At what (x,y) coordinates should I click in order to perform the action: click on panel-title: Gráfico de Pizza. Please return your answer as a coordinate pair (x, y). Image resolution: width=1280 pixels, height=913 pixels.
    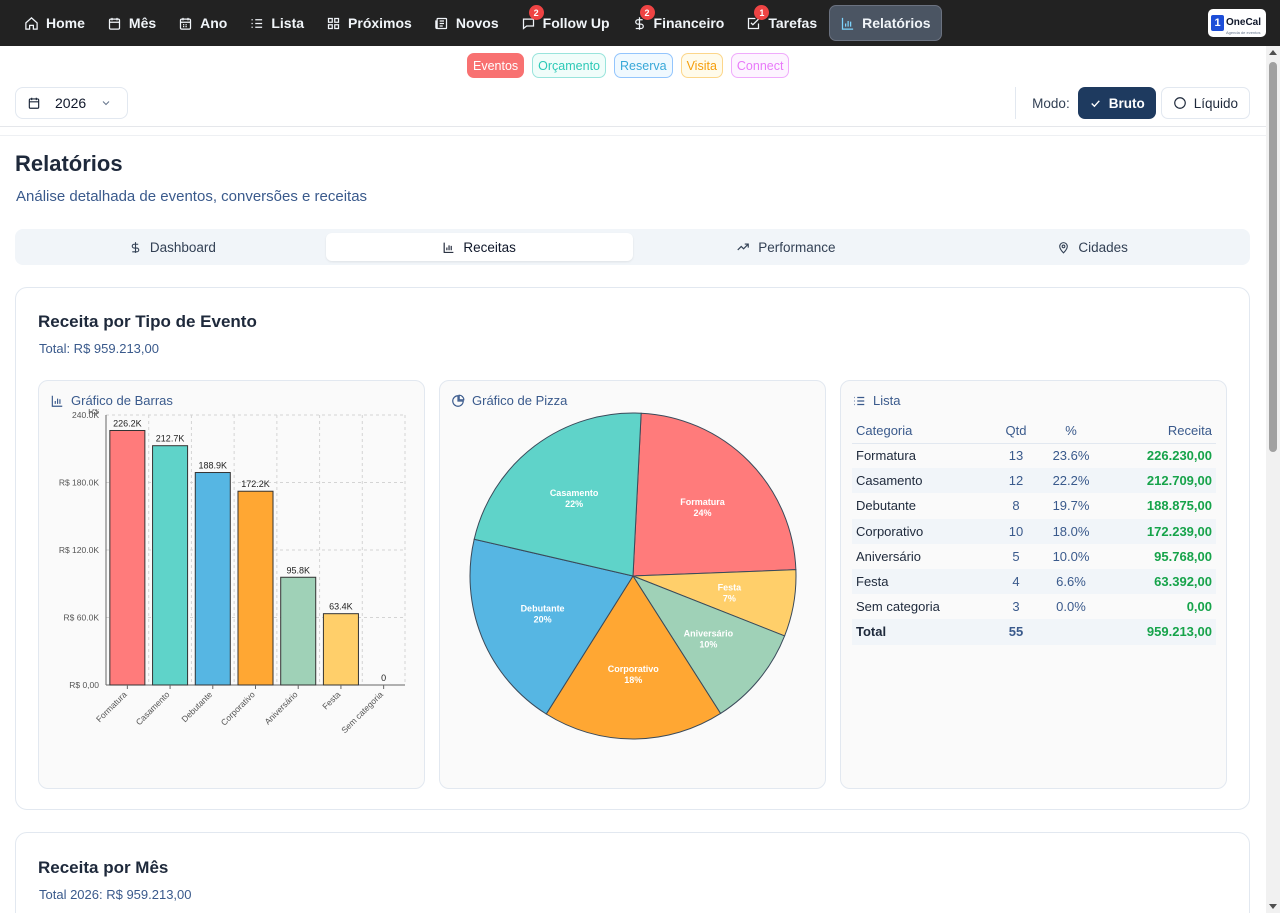
    Looking at the image, I should click on (520, 400).